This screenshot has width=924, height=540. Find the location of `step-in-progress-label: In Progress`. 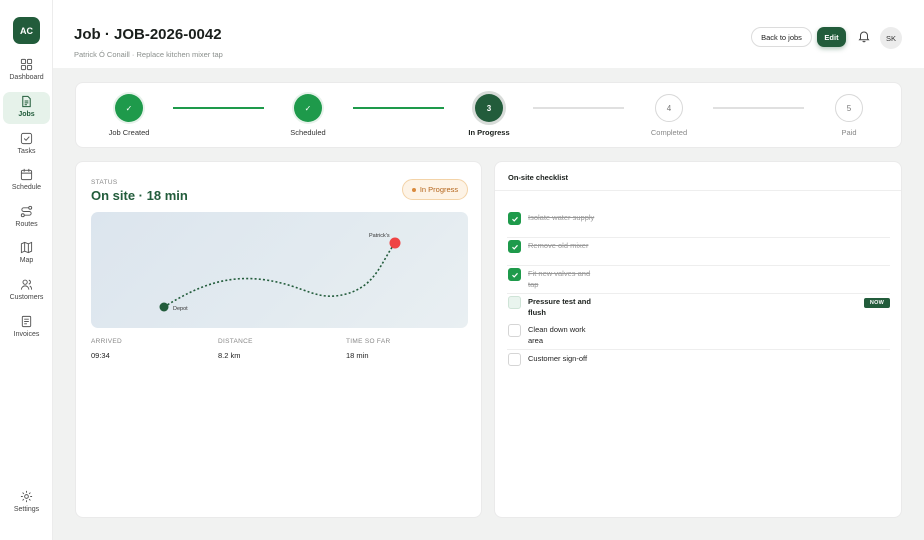

step-in-progress-label: In Progress is located at coordinates (489, 132).